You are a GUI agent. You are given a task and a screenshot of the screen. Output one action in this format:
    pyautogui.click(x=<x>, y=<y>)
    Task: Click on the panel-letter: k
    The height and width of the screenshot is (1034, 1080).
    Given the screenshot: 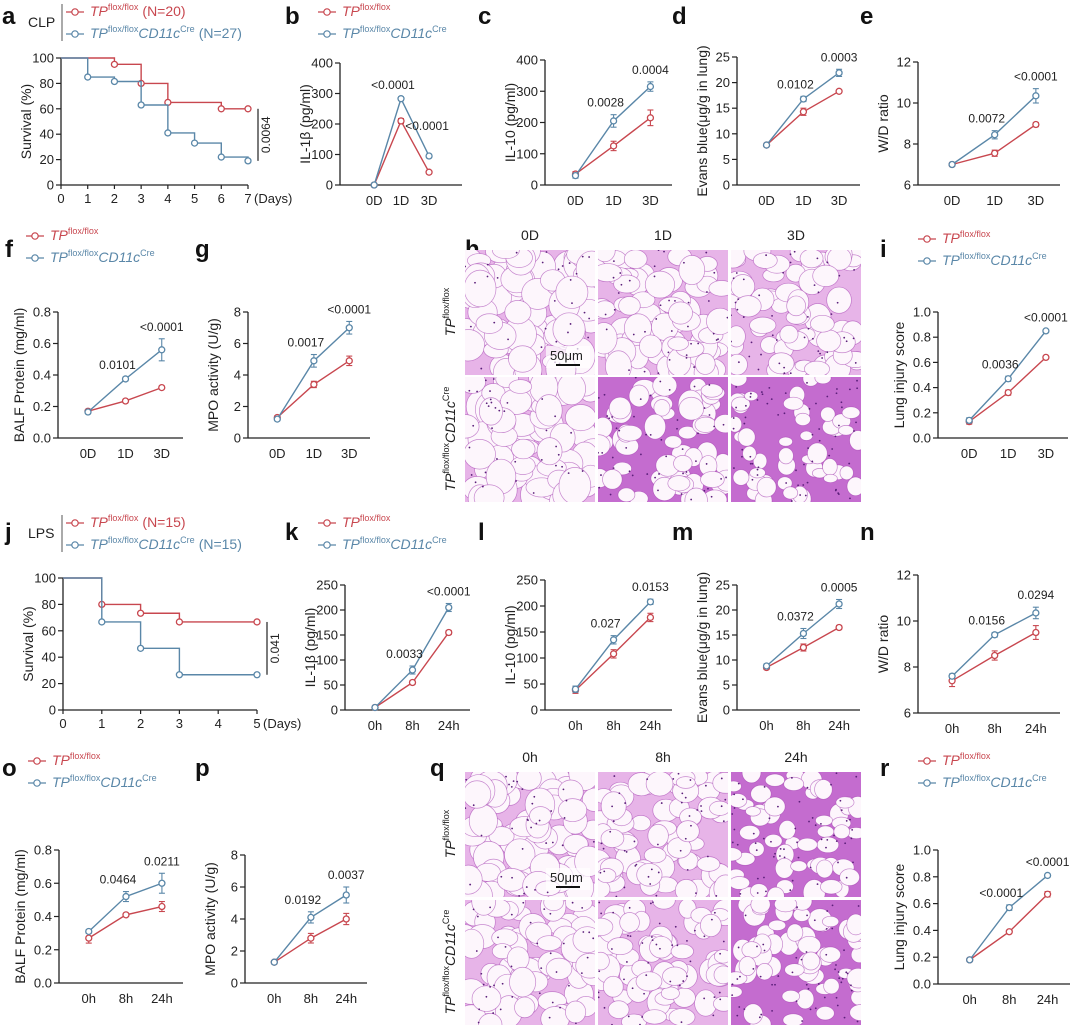 What is the action you would take?
    pyautogui.click(x=292, y=532)
    